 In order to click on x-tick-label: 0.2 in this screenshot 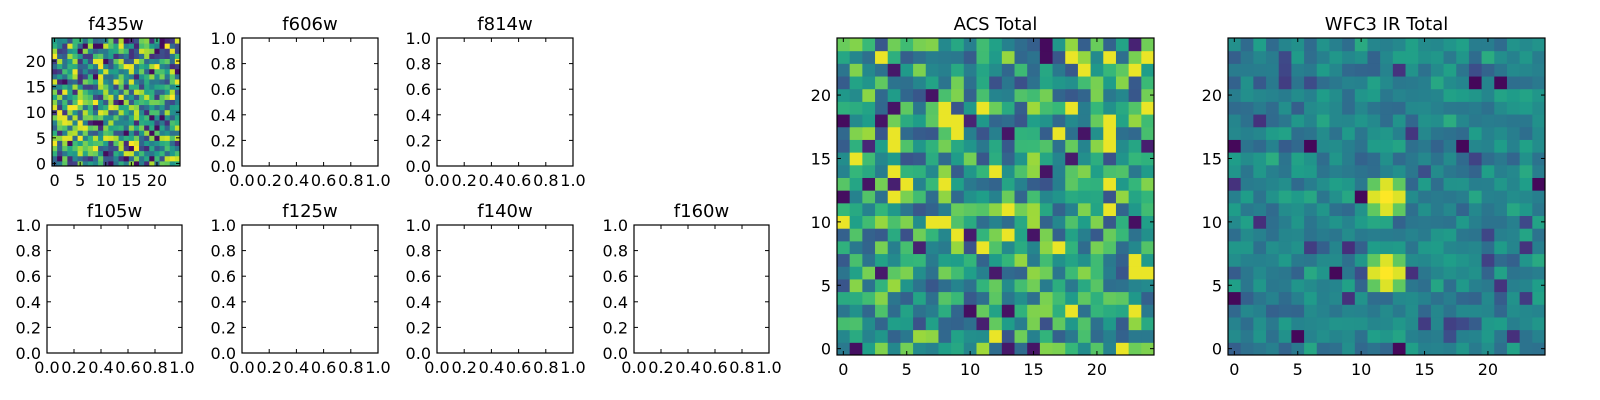, I will do `click(73, 367)`.